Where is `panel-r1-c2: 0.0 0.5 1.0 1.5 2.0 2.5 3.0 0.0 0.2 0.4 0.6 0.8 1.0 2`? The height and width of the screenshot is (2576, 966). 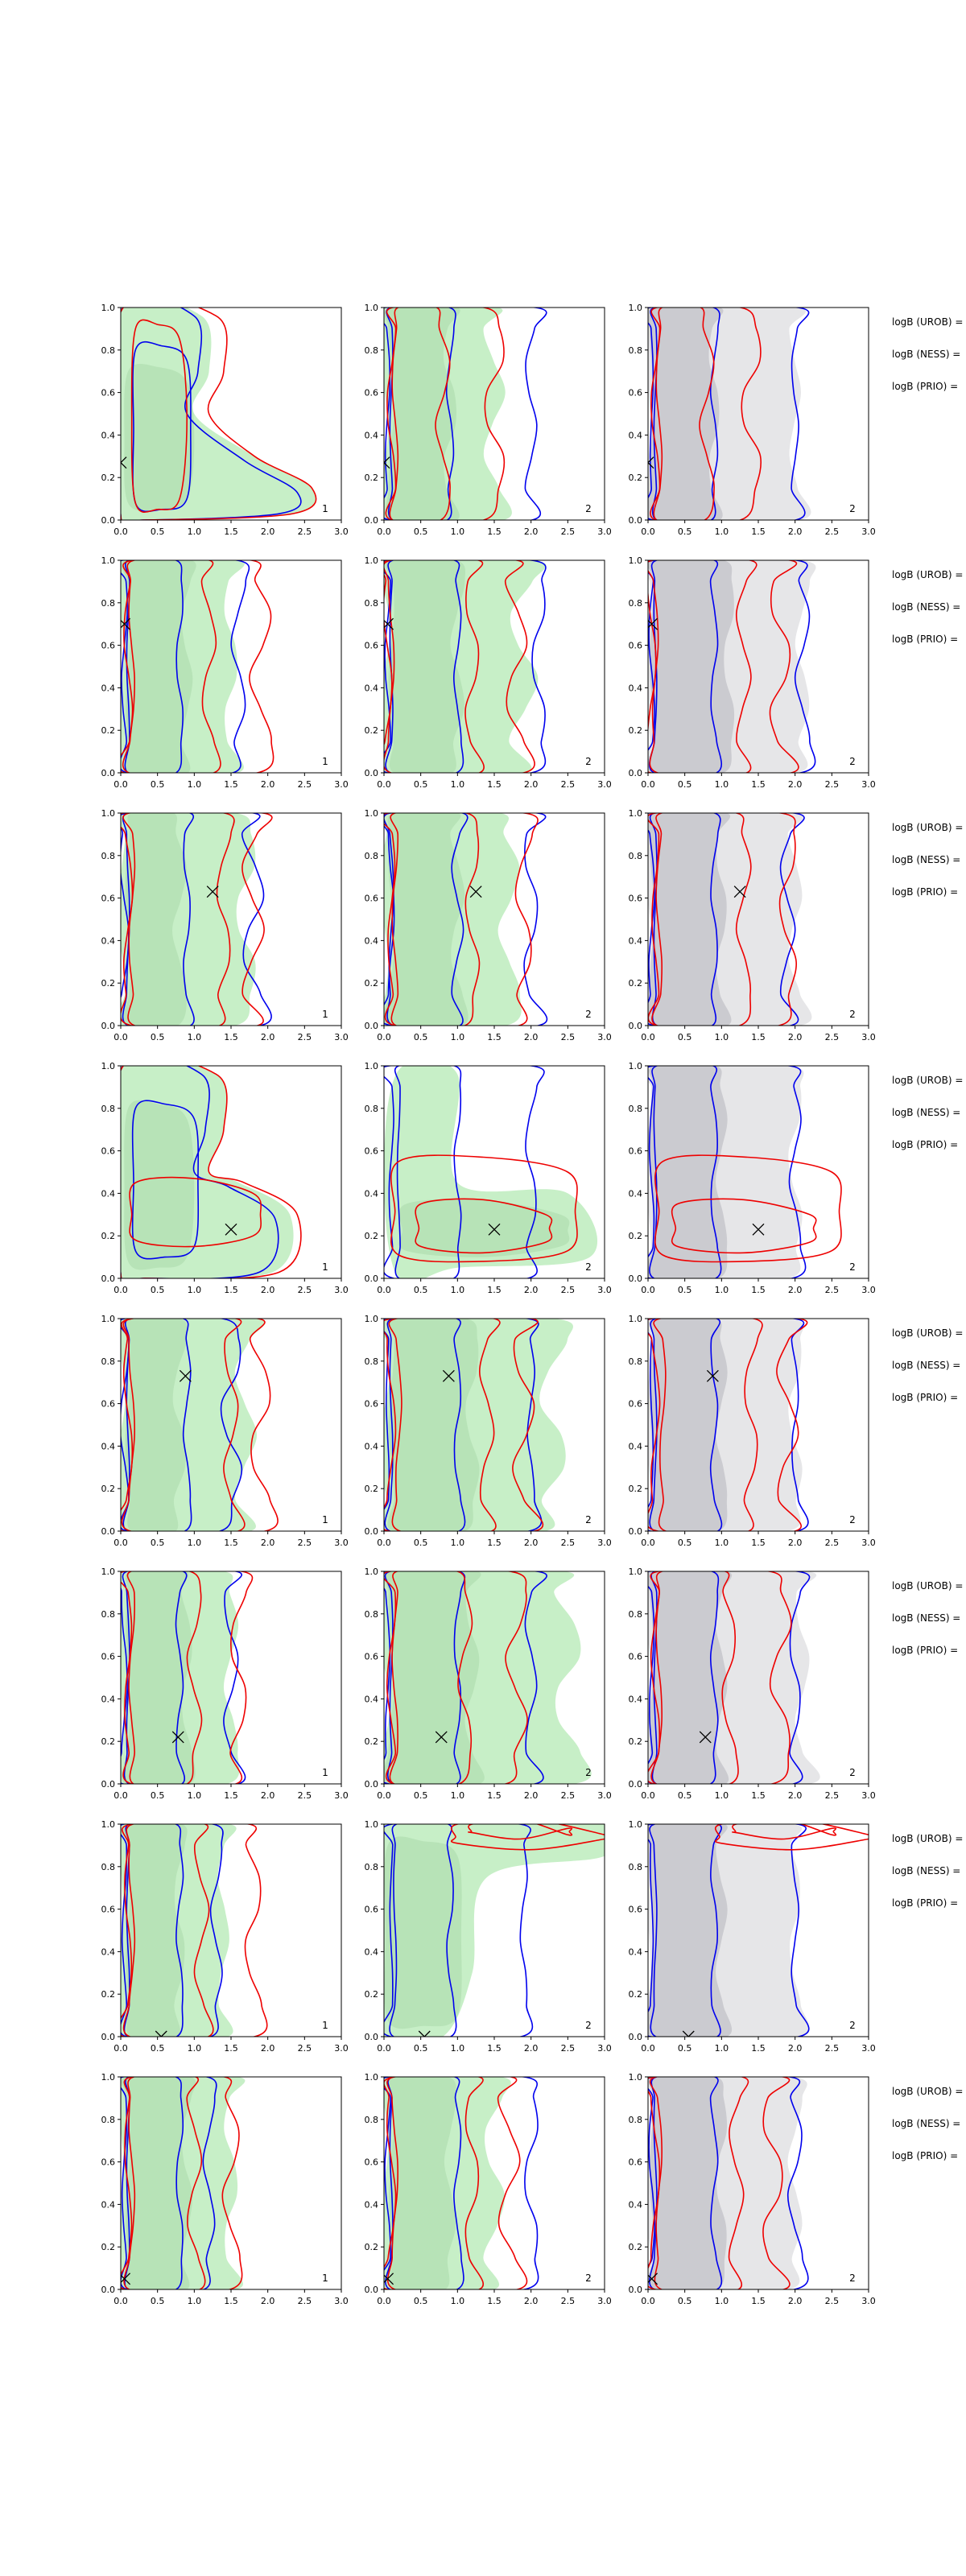
panel-r1-c2: 0.0 0.5 1.0 1.5 2.0 2.5 3.0 0.0 0.2 0.4 0.6 0.8 1.0 2 is located at coordinates (488, 420).